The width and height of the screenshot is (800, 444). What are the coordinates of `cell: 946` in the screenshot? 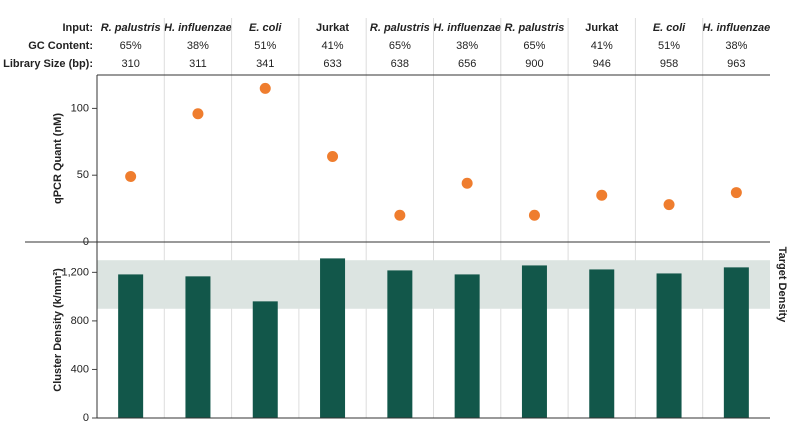 It's located at (602, 64).